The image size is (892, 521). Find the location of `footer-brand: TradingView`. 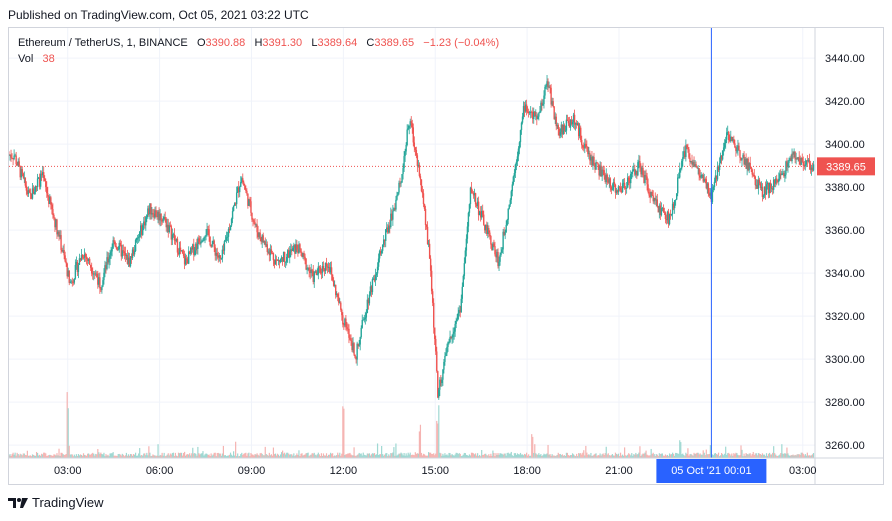

footer-brand: TradingView is located at coordinates (56, 502).